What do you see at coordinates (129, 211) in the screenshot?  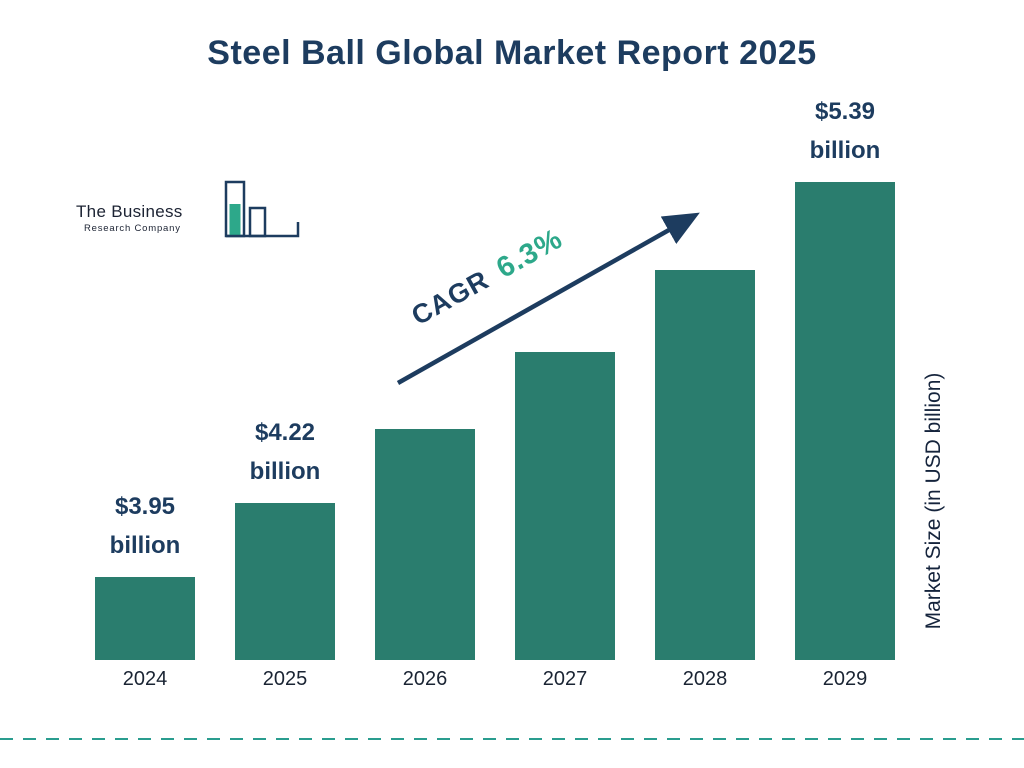 I see `logo-company-name: The Business` at bounding box center [129, 211].